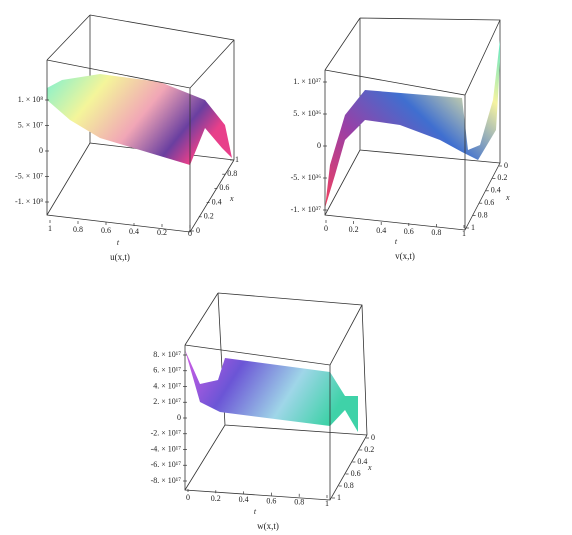 The height and width of the screenshot is (535, 572). I want to click on plot-w, so click(276, 396).